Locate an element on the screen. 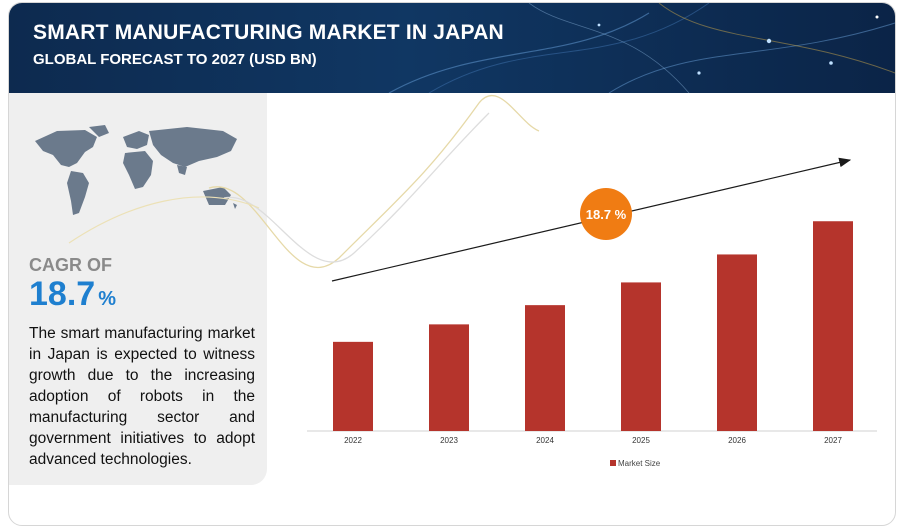  cagr-number: 18.7 is located at coordinates (62, 294).